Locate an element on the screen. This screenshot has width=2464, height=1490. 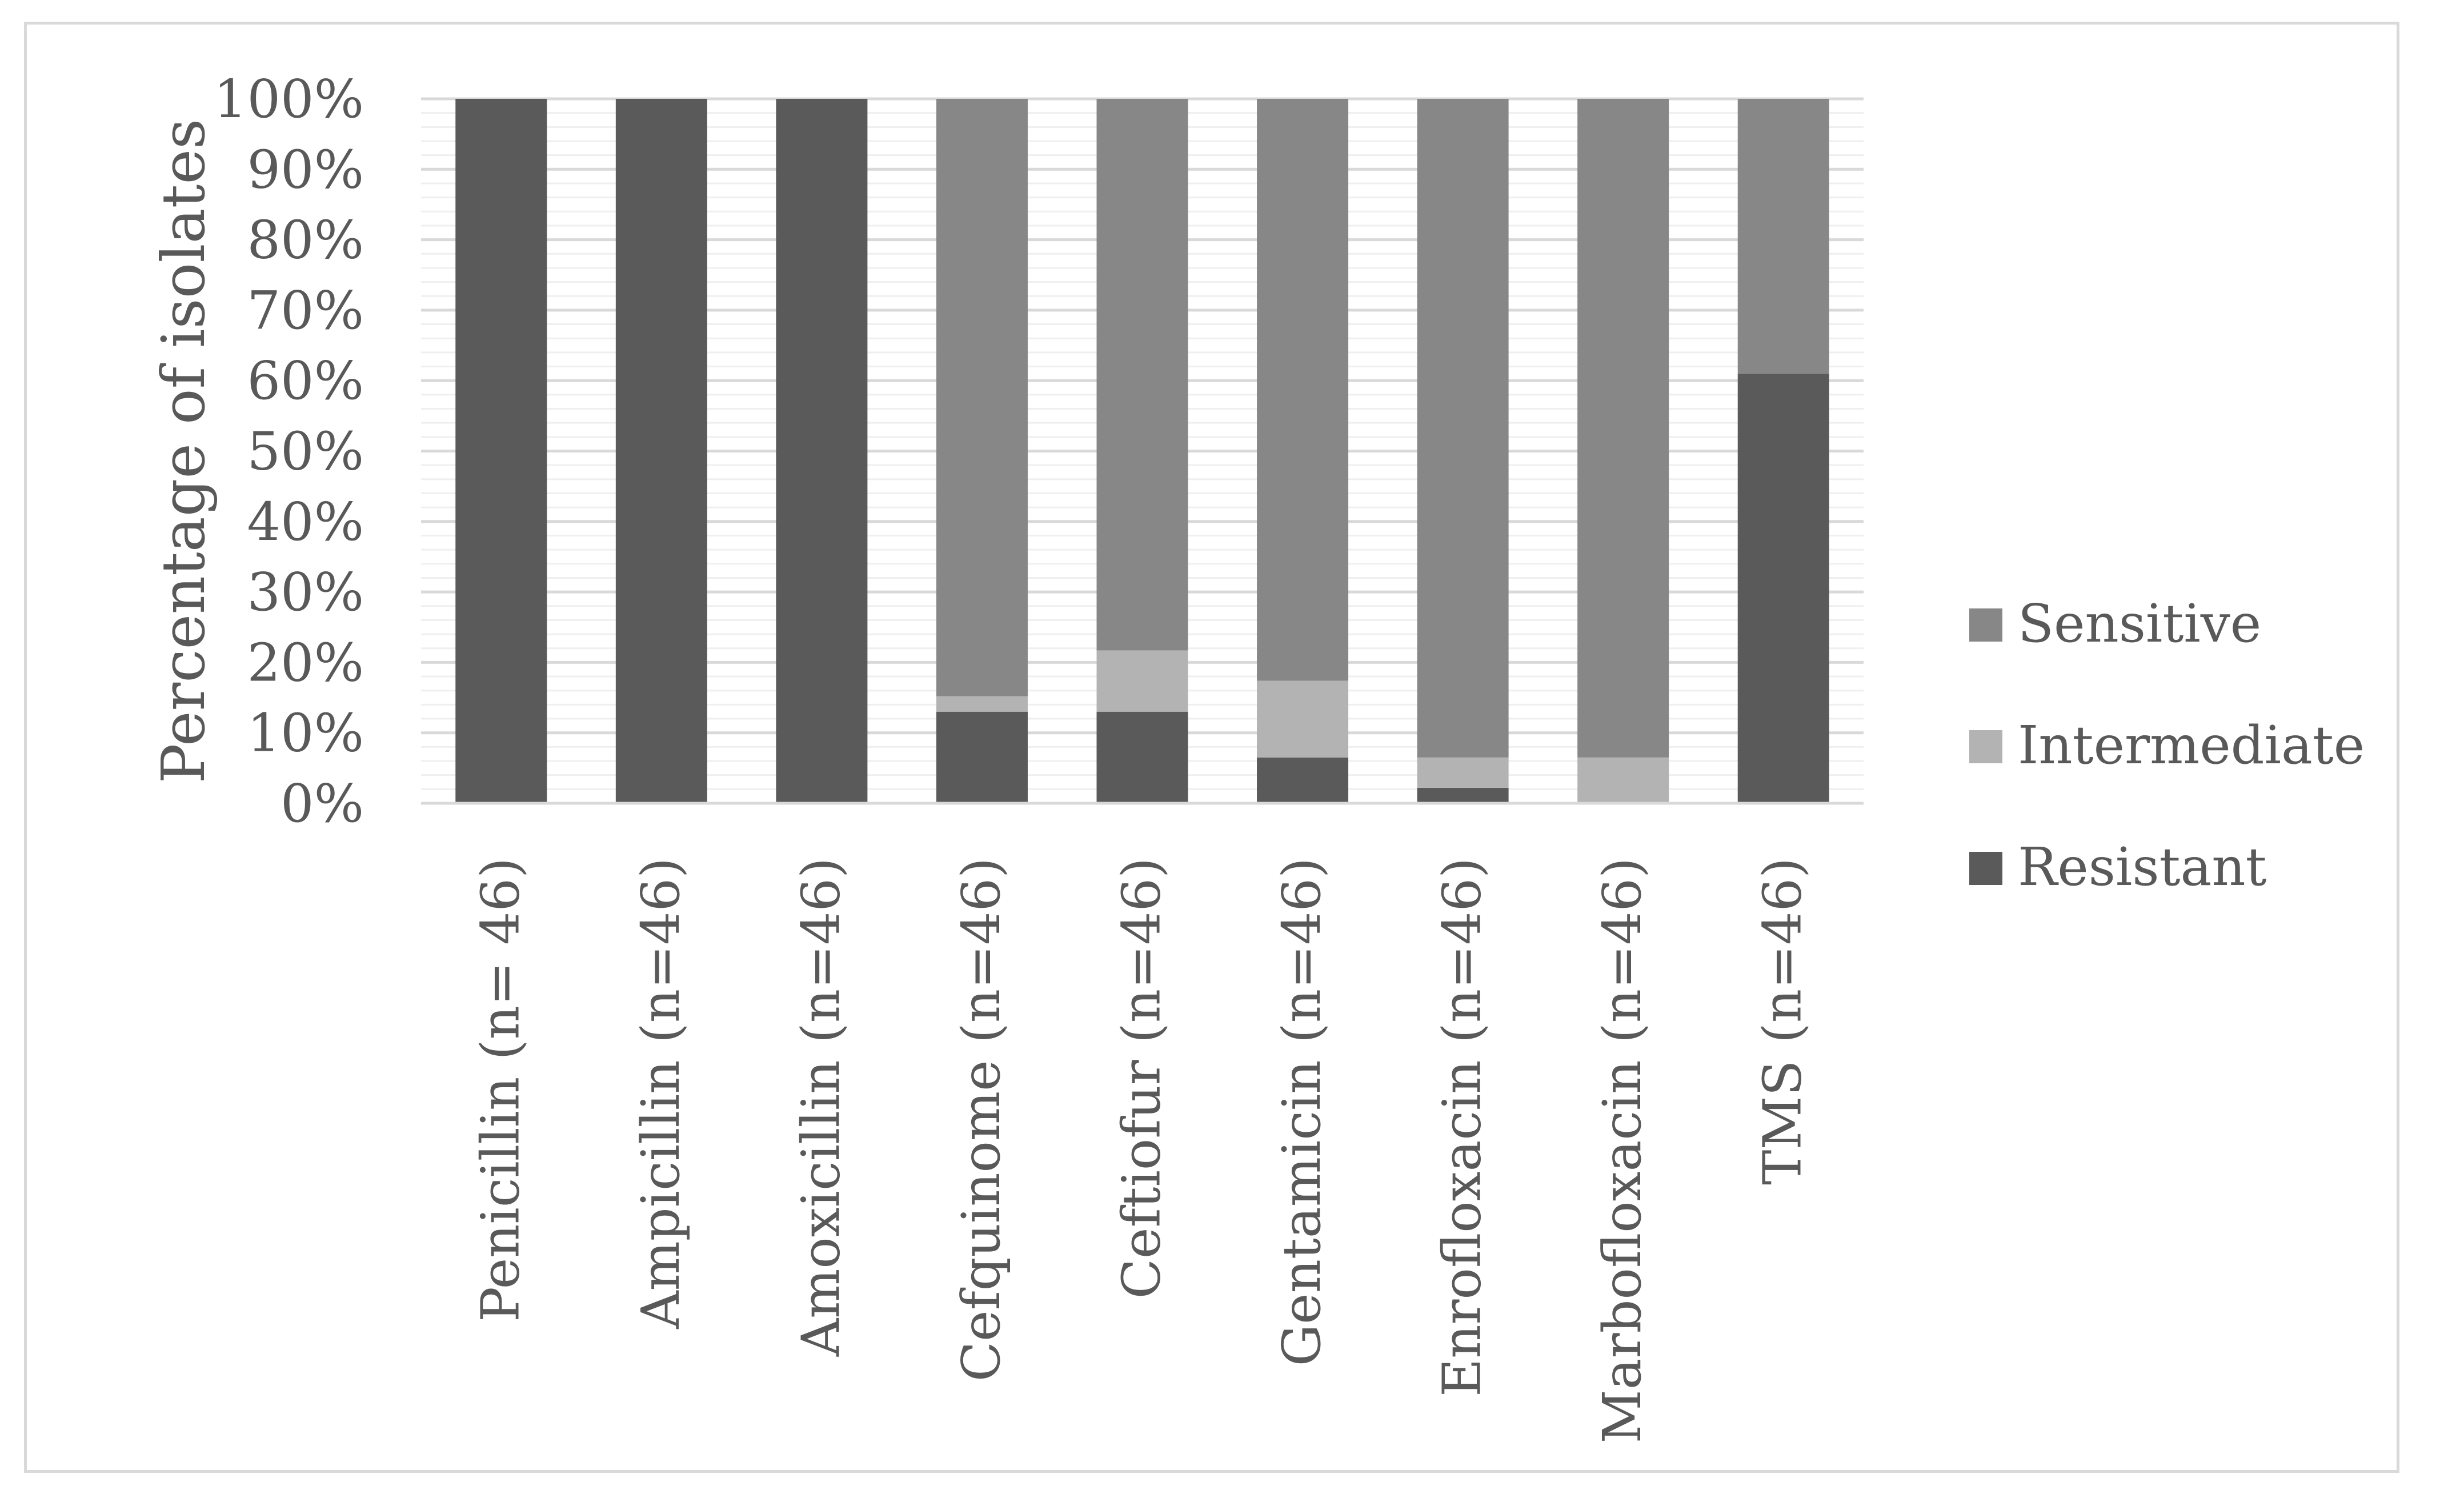
y-tick-label: 0% is located at coordinates (322, 803).